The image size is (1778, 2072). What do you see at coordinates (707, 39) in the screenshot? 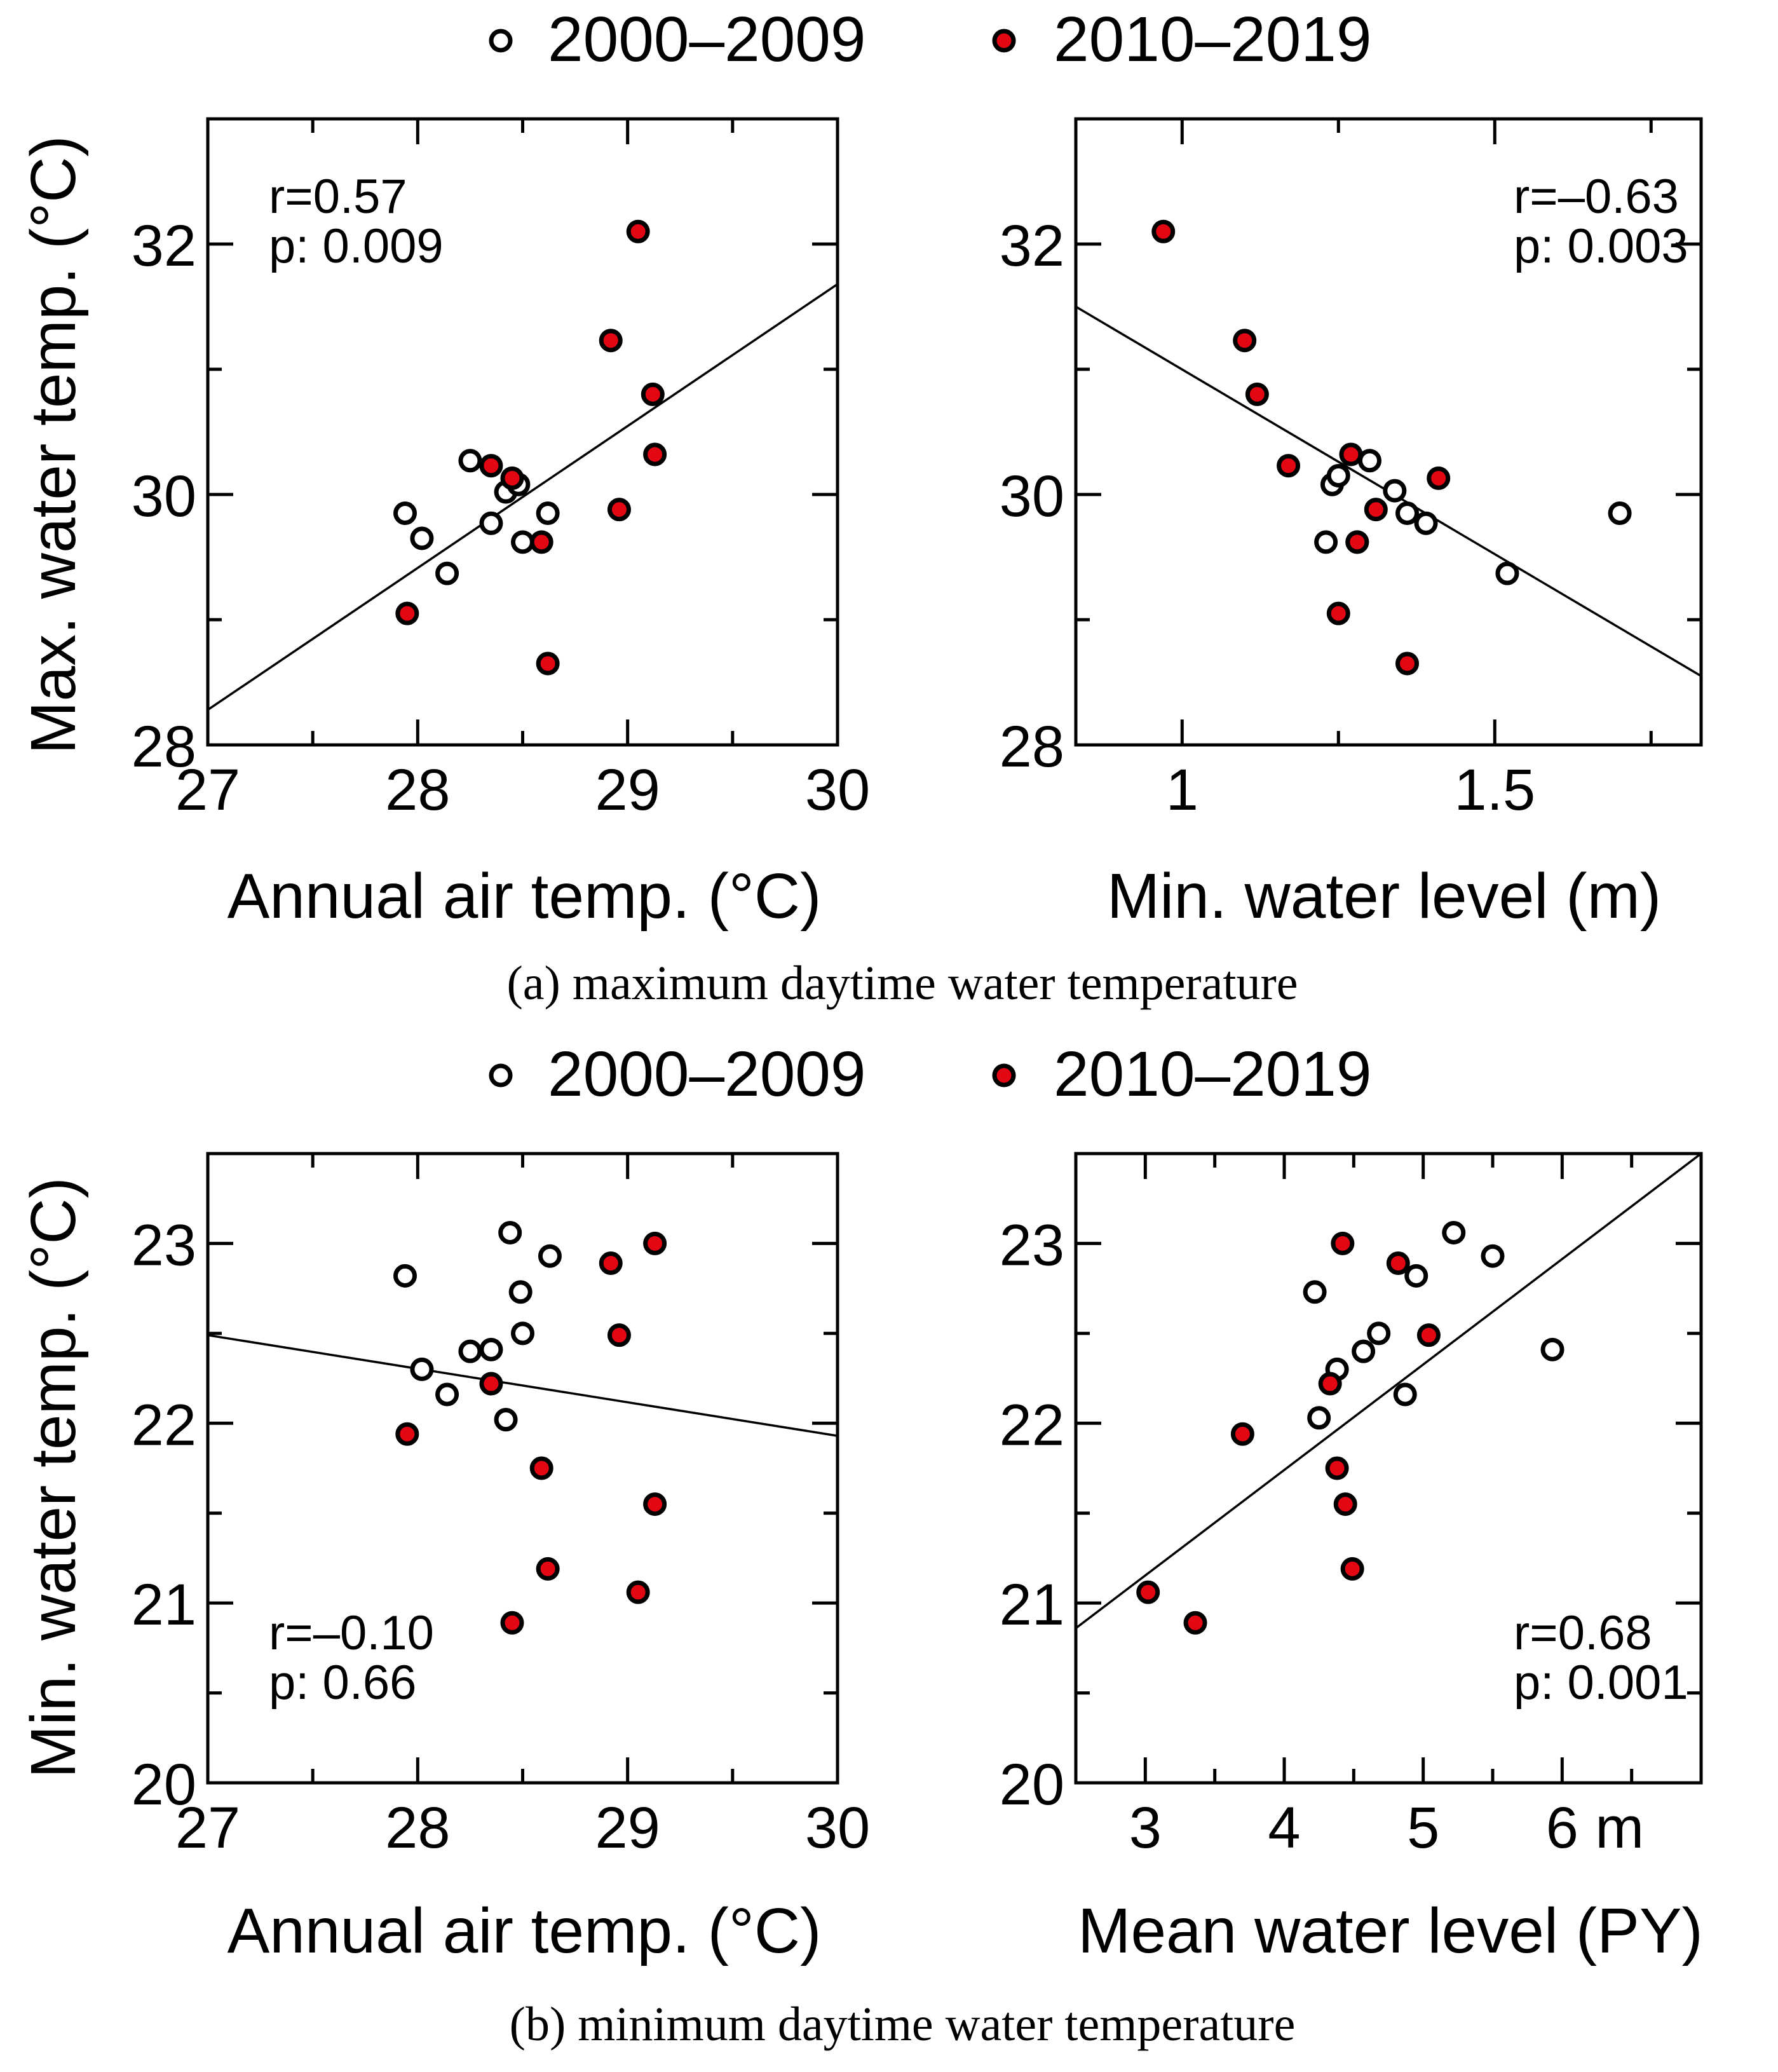
I see `legend-open-label: 2000–2009` at bounding box center [707, 39].